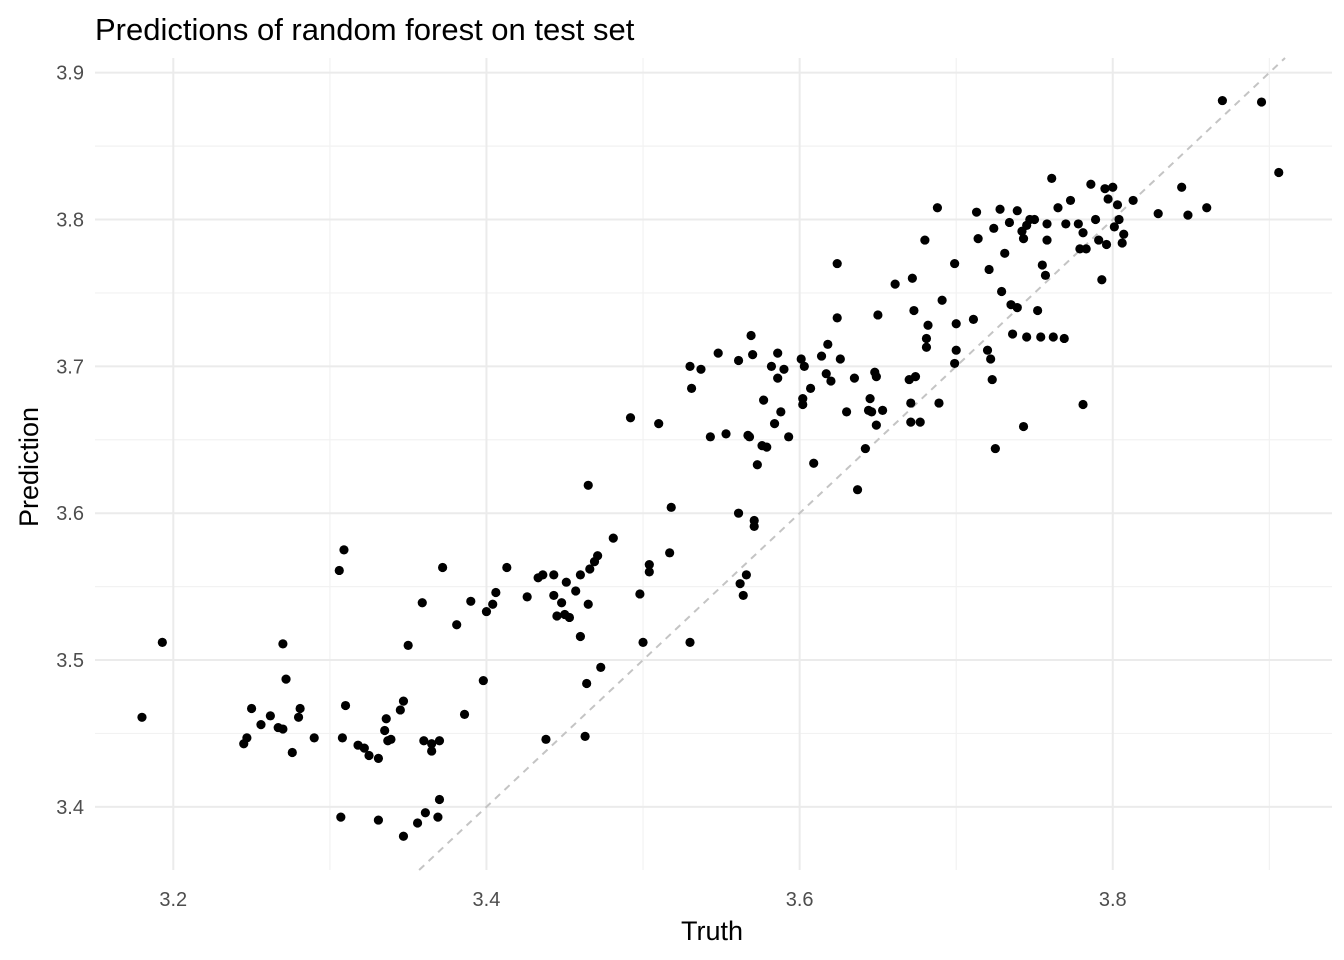  Describe the element at coordinates (70, 74) in the screenshot. I see `y-tick-label: 3.9` at that location.